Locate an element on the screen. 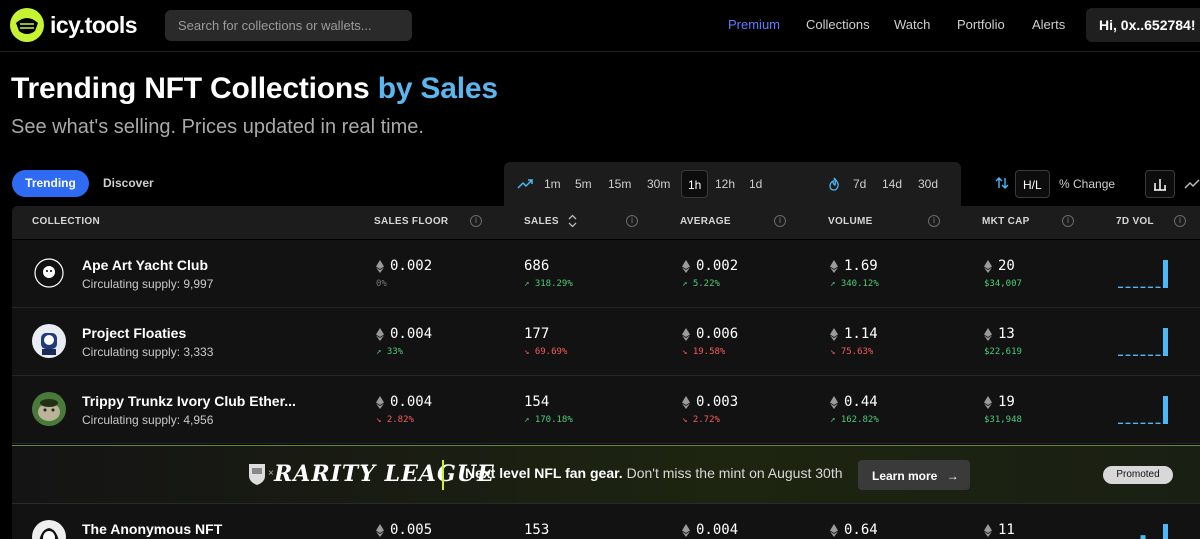 This screenshot has height=539, width=1200. average-cell: 0.002 ↗ 5.22% is located at coordinates (710, 273).